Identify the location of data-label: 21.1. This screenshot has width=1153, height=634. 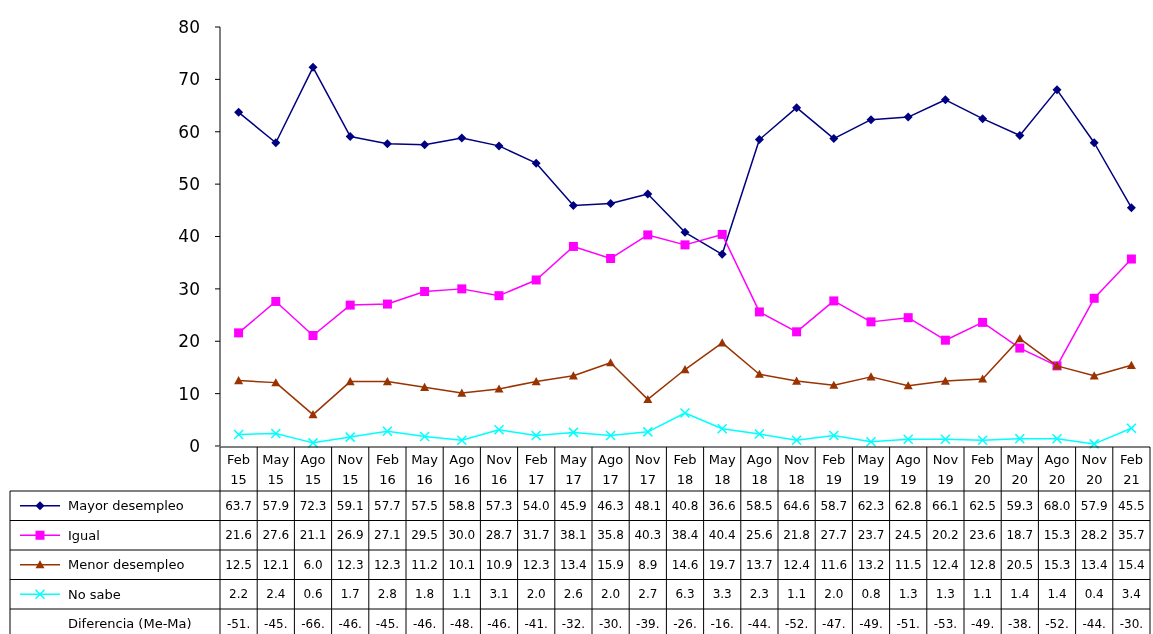
(313, 535).